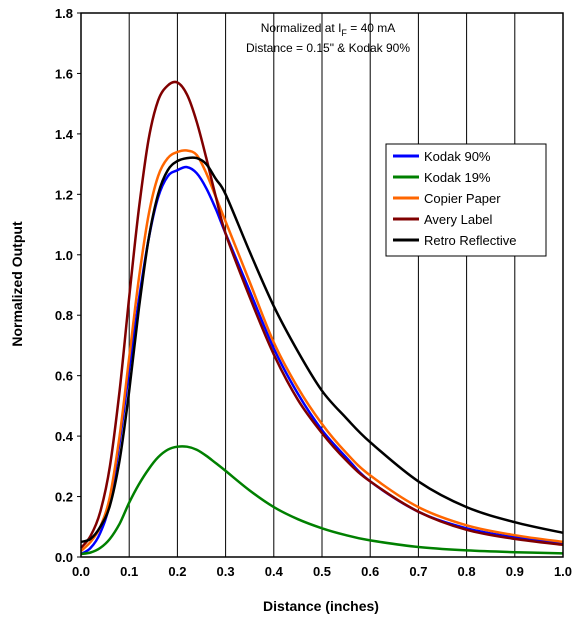  I want to click on x-tick-label: 0.3, so click(226, 571).